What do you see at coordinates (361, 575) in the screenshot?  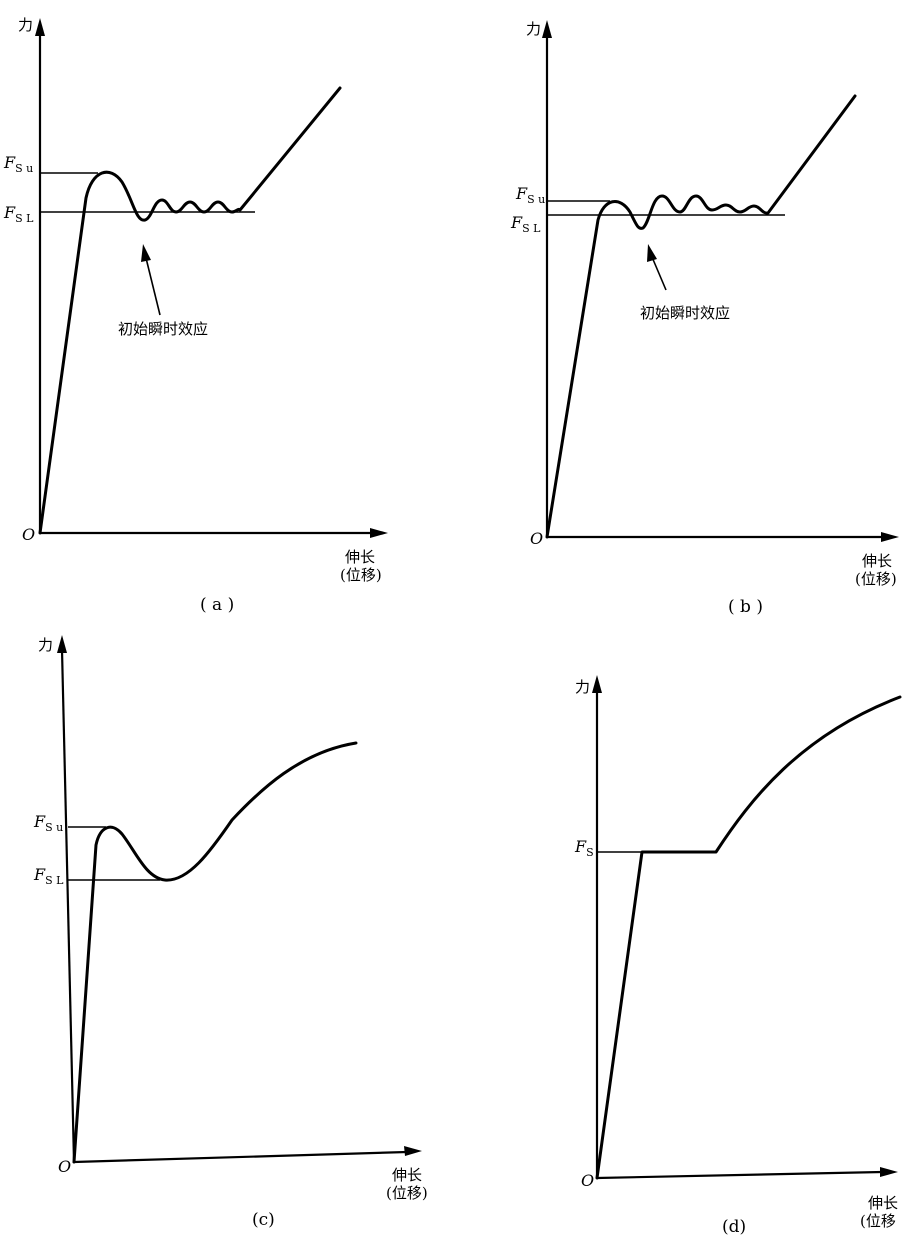 I see `panel-a-x-axis-label-unit: (位移)` at bounding box center [361, 575].